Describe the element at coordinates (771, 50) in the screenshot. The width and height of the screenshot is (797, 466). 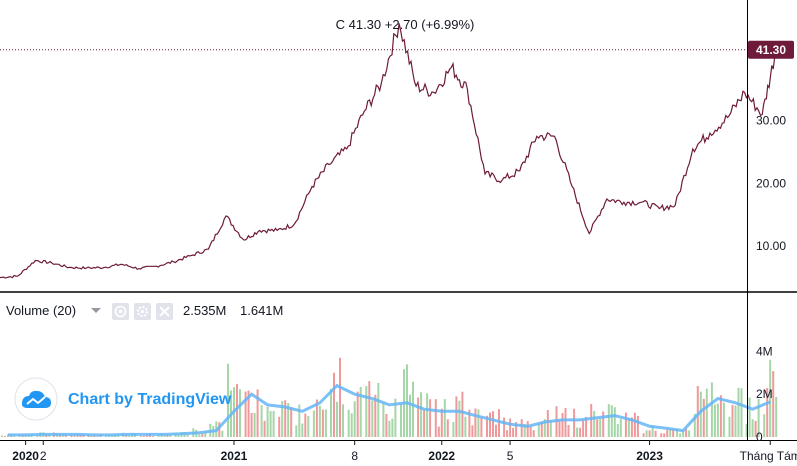
I see `price-badge-label: 41.30` at that location.